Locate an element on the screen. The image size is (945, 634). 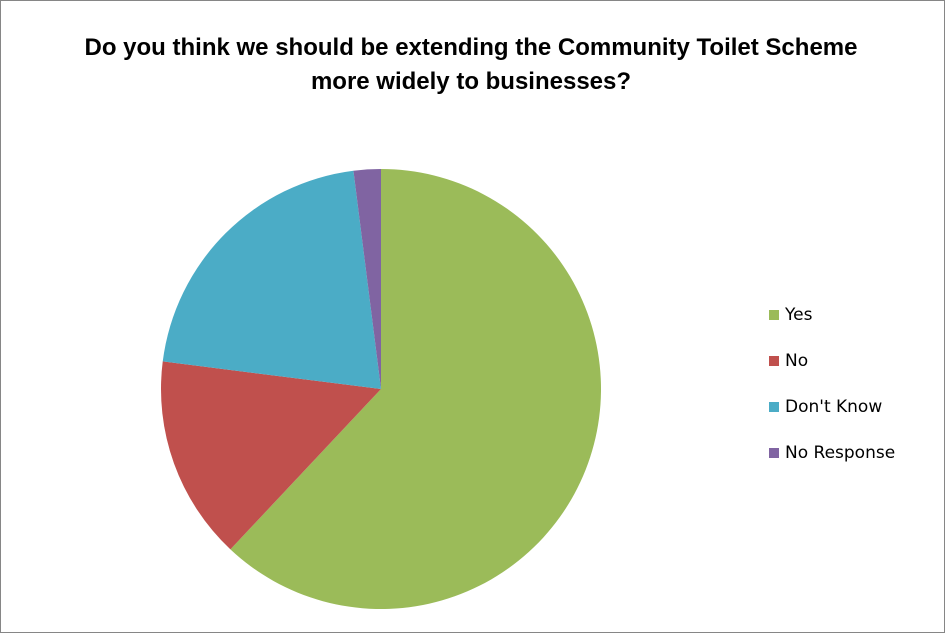
legend-item-no-response: No Response is located at coordinates (832, 452).